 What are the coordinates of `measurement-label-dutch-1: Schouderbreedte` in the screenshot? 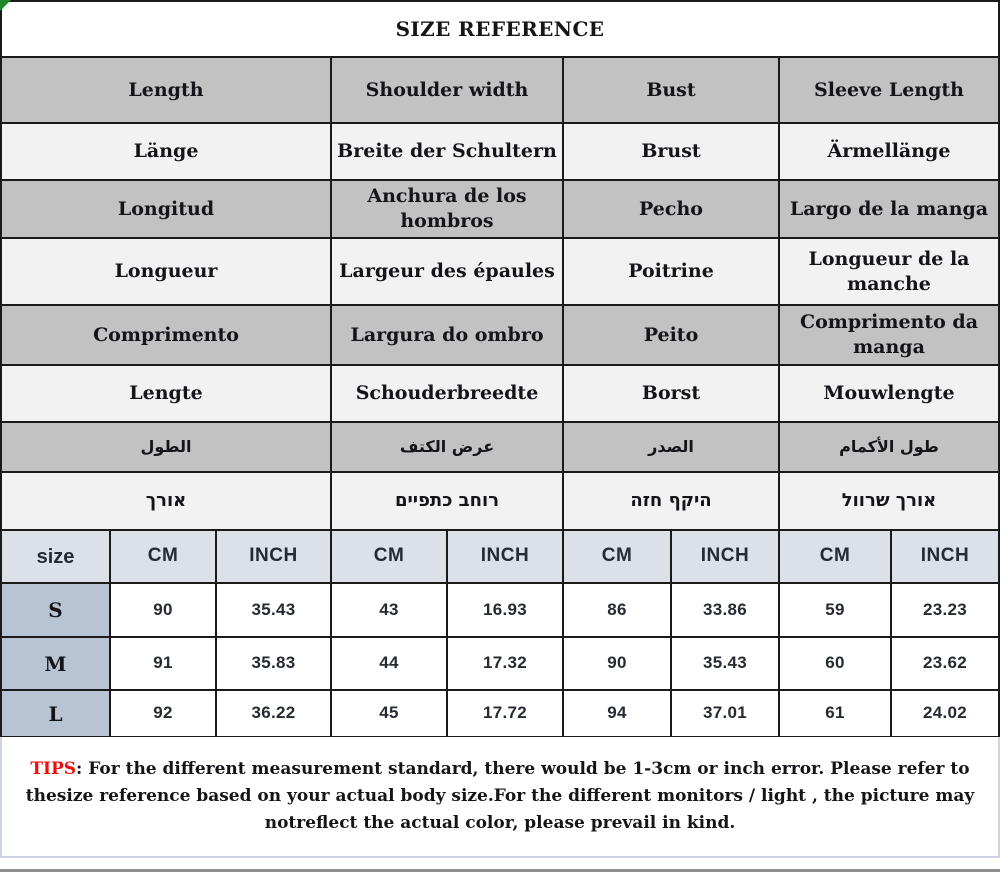 It's located at (447, 393).